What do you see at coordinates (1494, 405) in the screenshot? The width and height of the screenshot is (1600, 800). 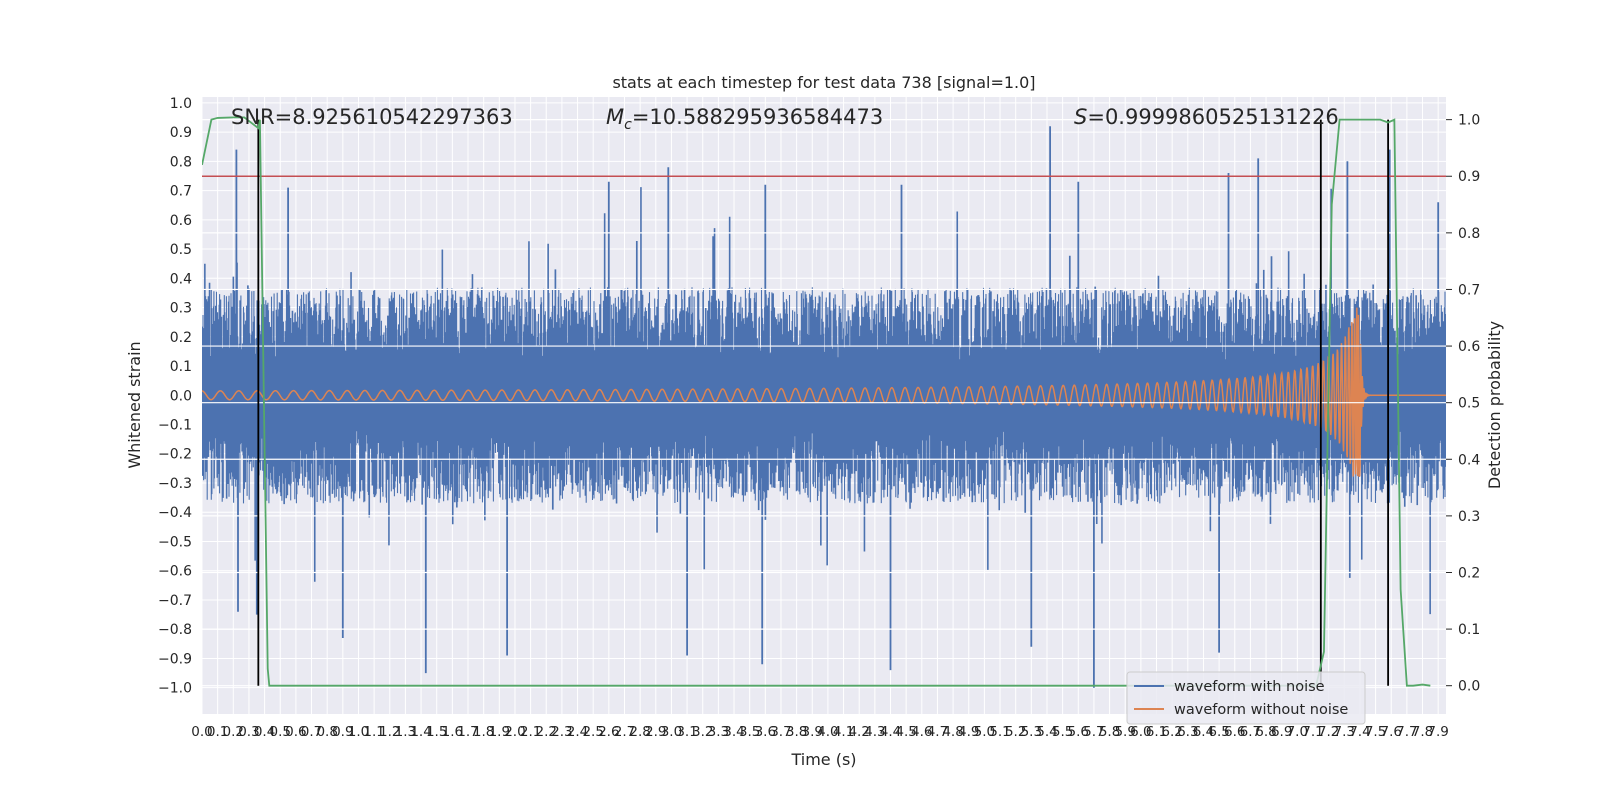 I see `y-axis-label-right: Detection probability` at bounding box center [1494, 405].